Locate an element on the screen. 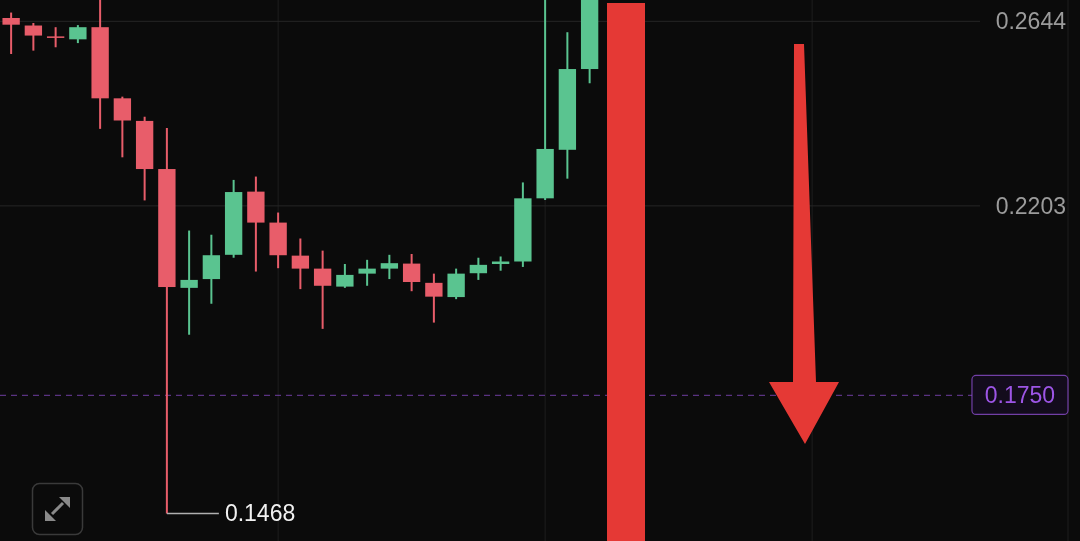  ref-line-label: 0.1750 is located at coordinates (1020, 395).